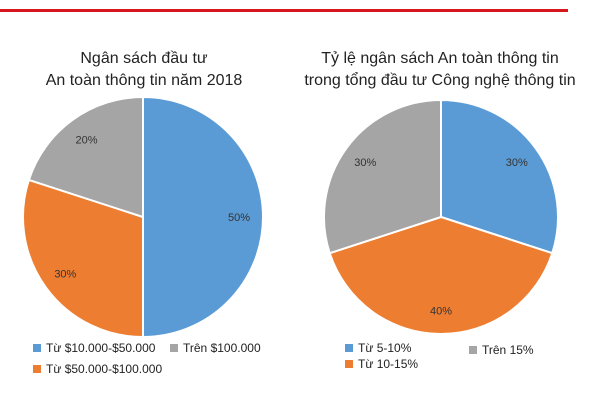 The width and height of the screenshot is (600, 400). Describe the element at coordinates (441, 312) in the screenshot. I see `chart-2-slice-2-label: 40%` at that location.